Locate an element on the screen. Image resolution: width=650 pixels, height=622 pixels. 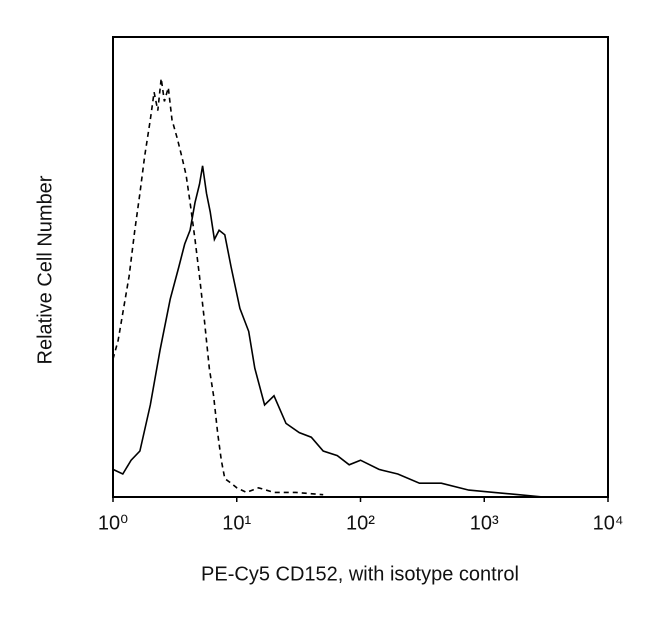
y-axis-label: Relative Cell Number is located at coordinates (45, 269).